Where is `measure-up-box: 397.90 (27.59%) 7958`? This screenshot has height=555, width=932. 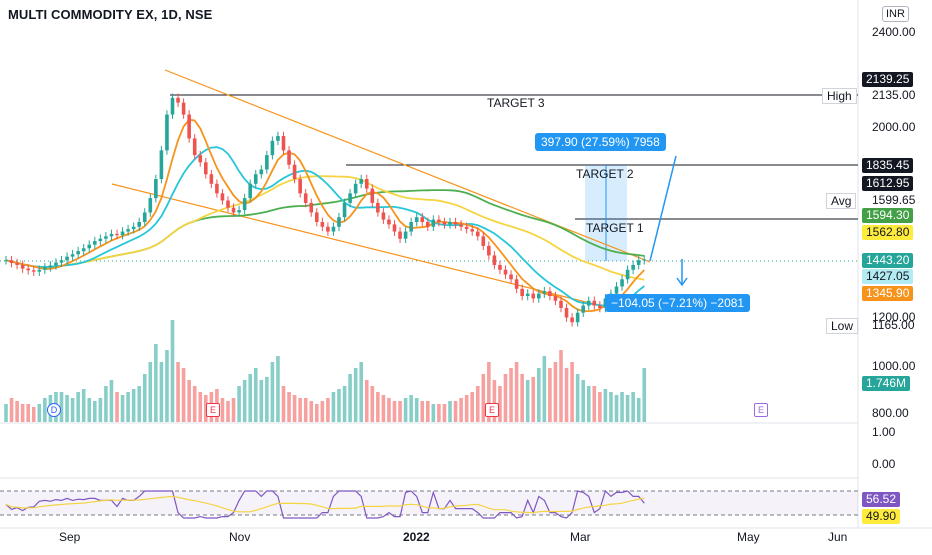
measure-up-box: 397.90 (27.59%) 7958 is located at coordinates (600, 142).